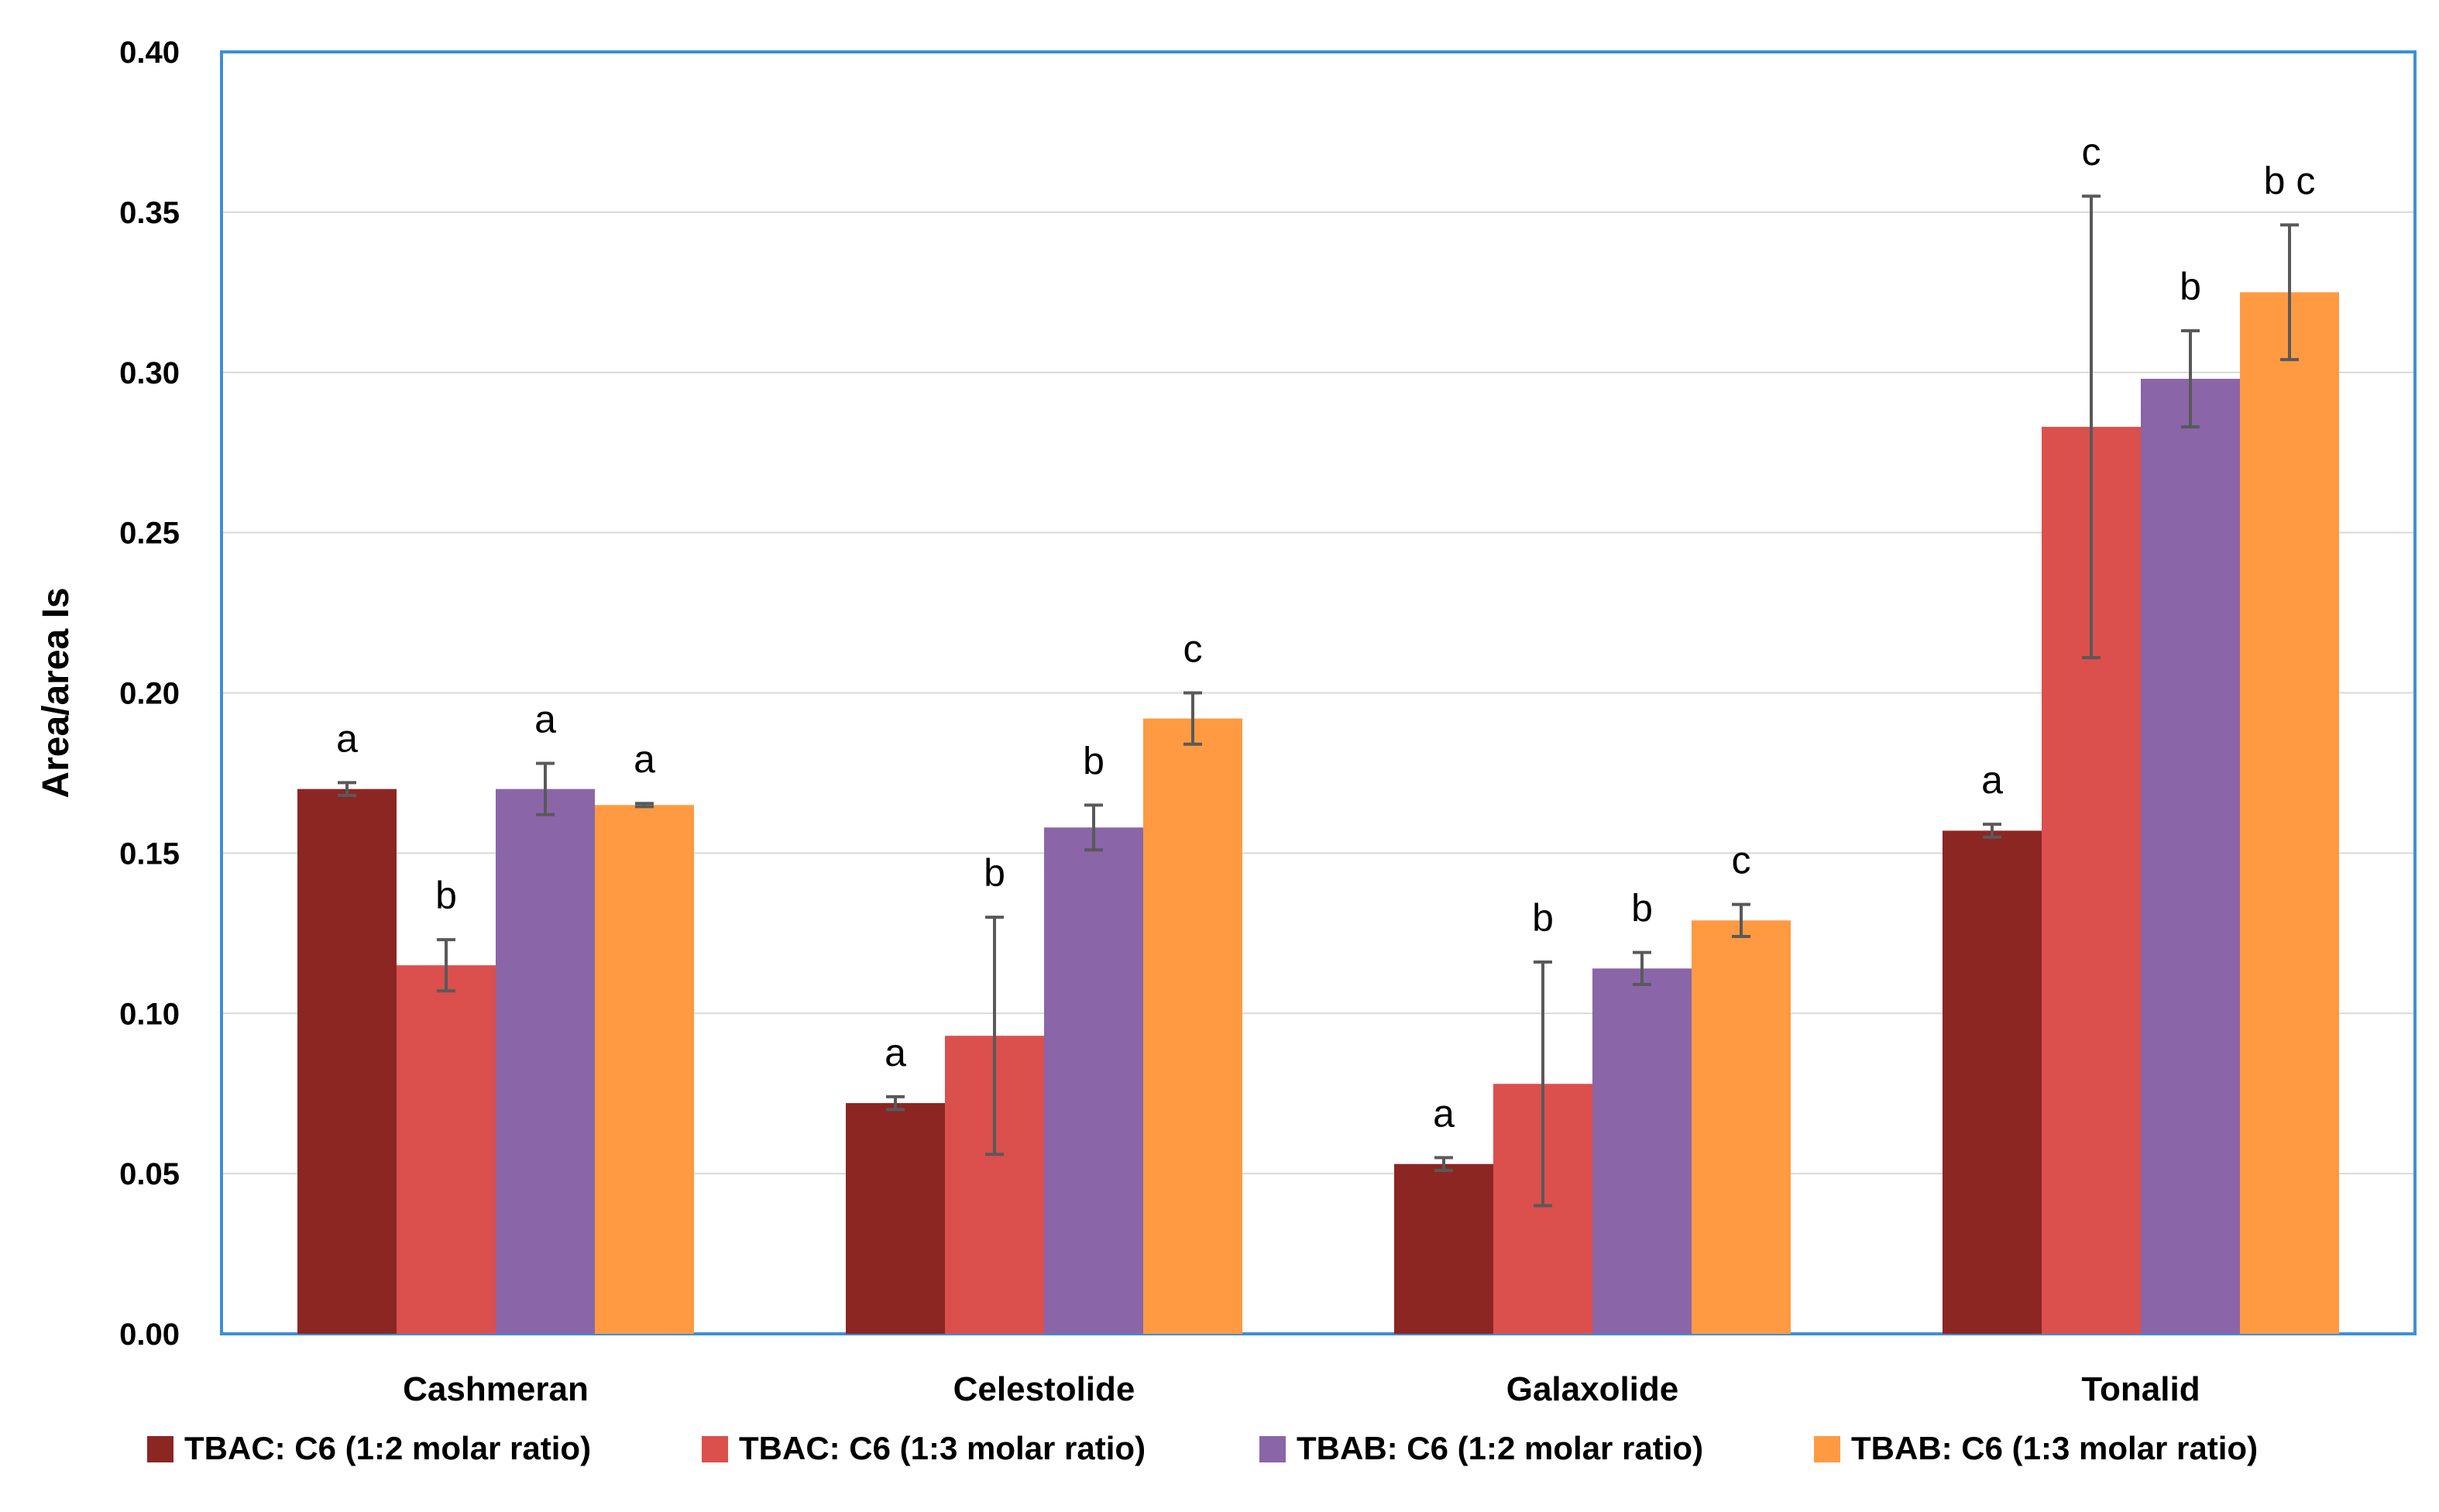 The height and width of the screenshot is (1512, 2439). Describe the element at coordinates (2141, 1389) in the screenshot. I see `x-tick-label: Tonalid` at that location.